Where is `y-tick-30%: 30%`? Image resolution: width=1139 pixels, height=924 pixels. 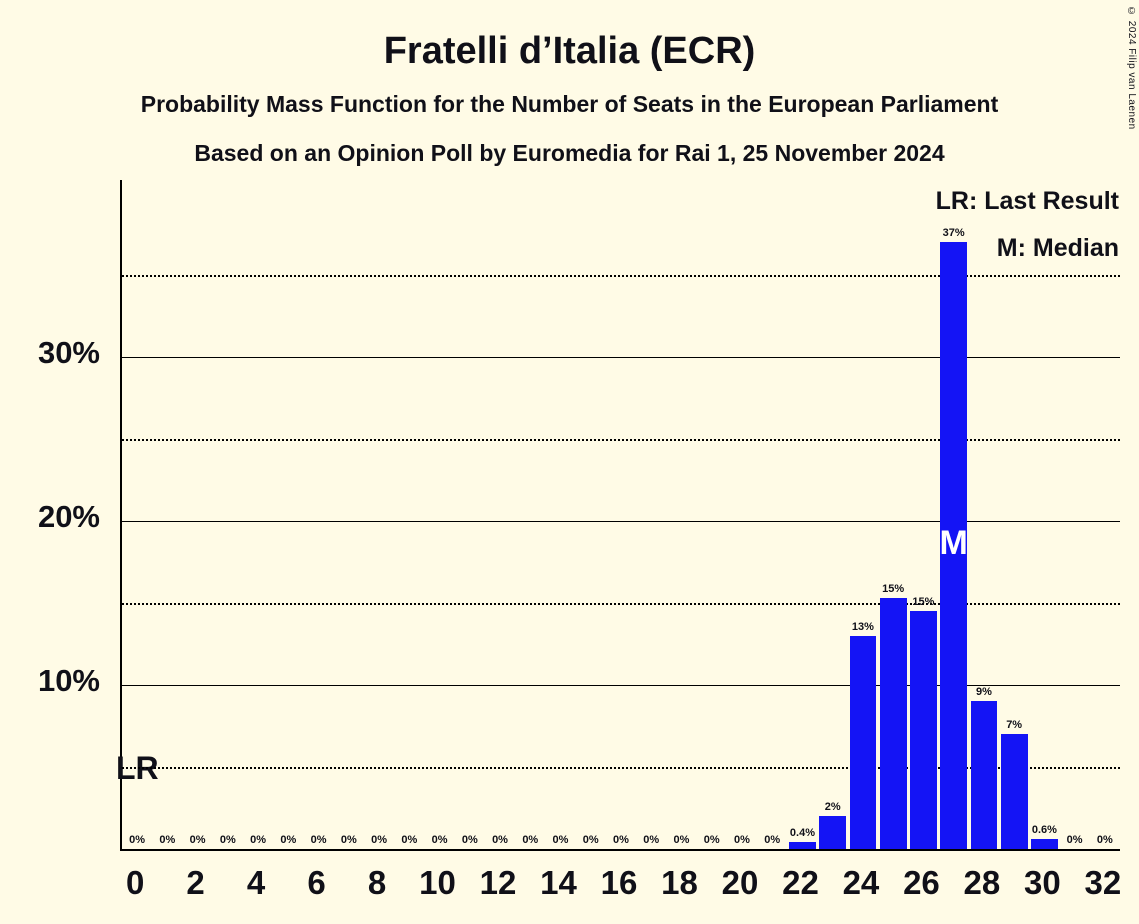 y-tick-30%: 30% is located at coordinates (68, 353).